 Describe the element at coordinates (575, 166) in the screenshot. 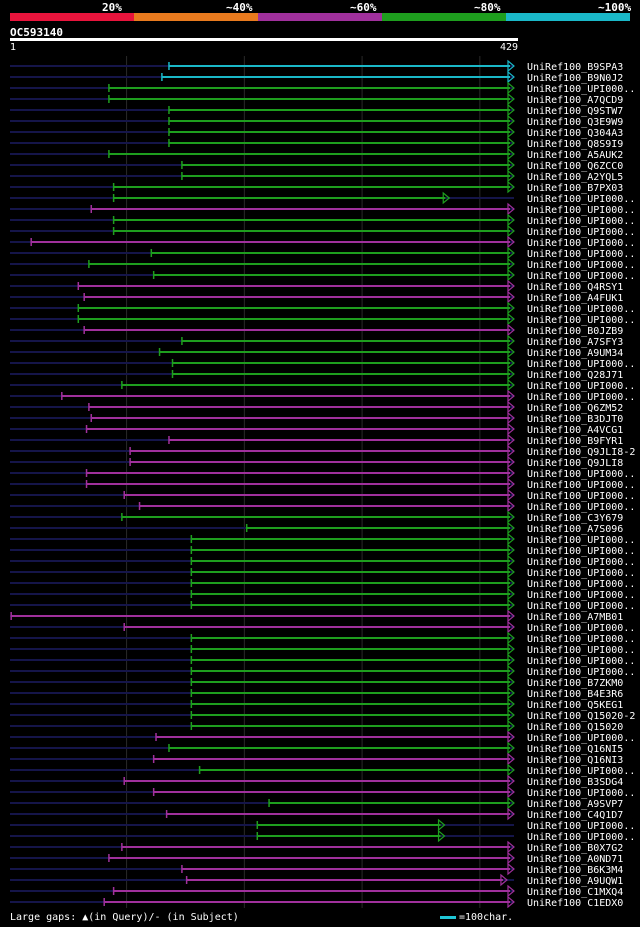

I see `hit-label: UniRef100_Q6ZCC0` at that location.